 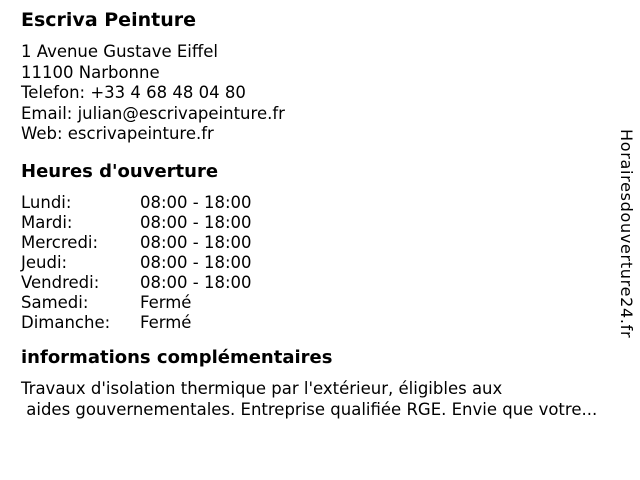 What do you see at coordinates (108, 20) in the screenshot?
I see `business-name: Escriva Peinture` at bounding box center [108, 20].